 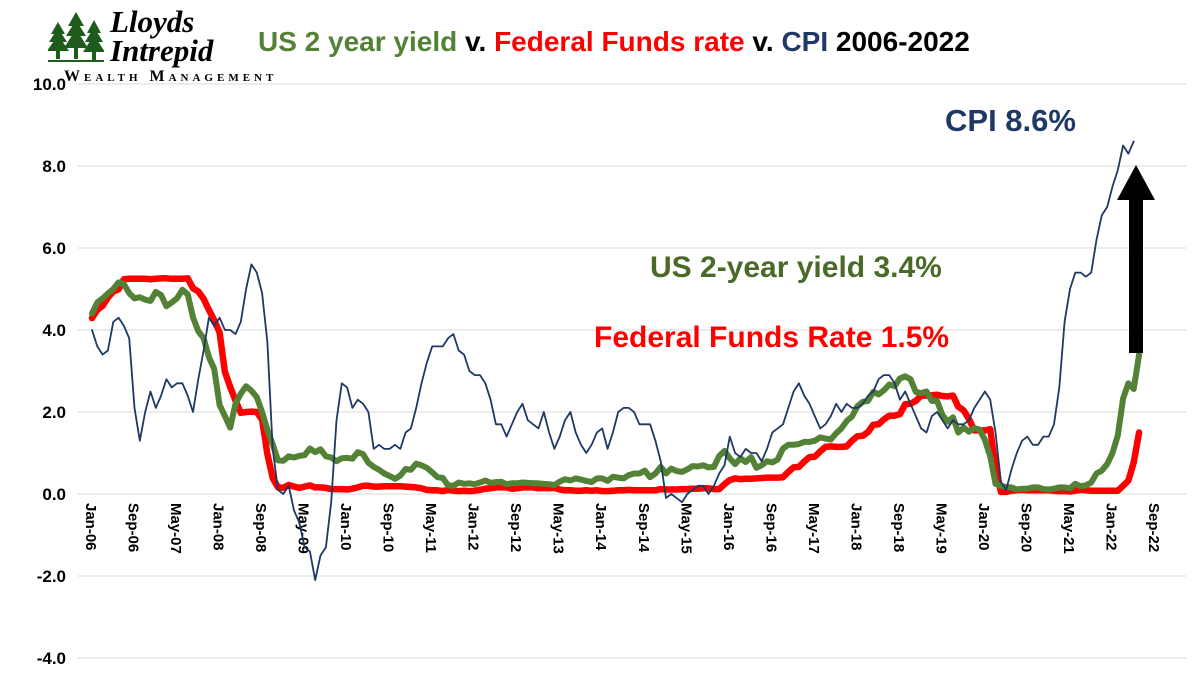 What do you see at coordinates (90, 527) in the screenshot?
I see `x-axis-label: Jan-06` at bounding box center [90, 527].